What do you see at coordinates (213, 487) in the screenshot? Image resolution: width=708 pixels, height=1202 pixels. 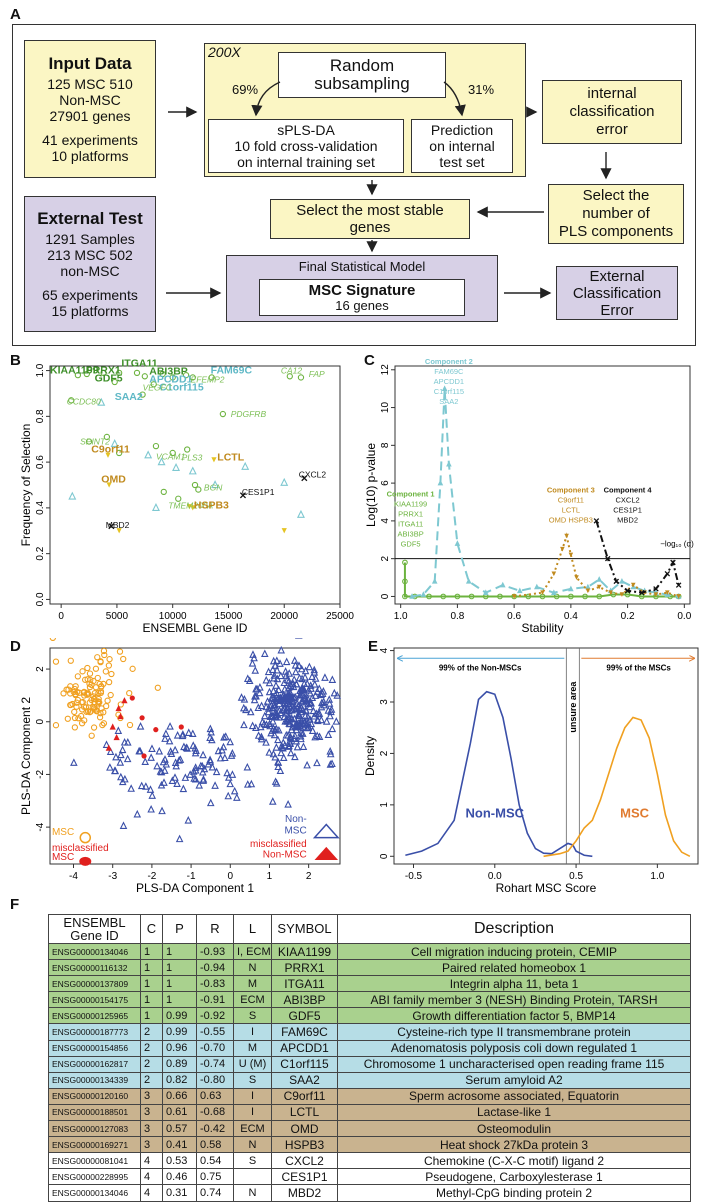 I see `gene-label: BGN` at bounding box center [213, 487].